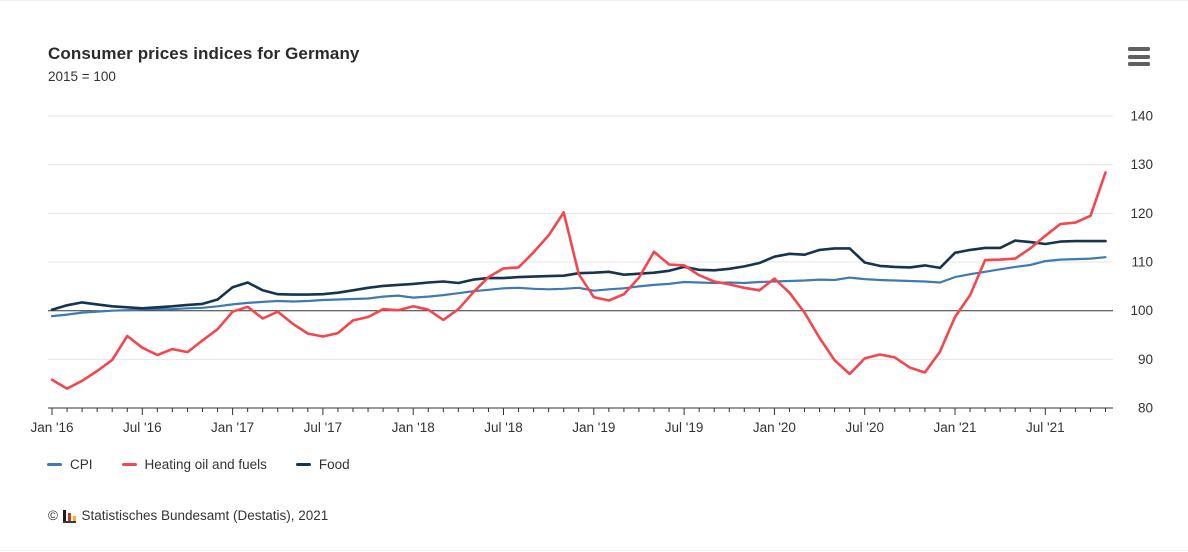 This screenshot has width=1188, height=552. I want to click on y-axis-label: 140, so click(1141, 116).